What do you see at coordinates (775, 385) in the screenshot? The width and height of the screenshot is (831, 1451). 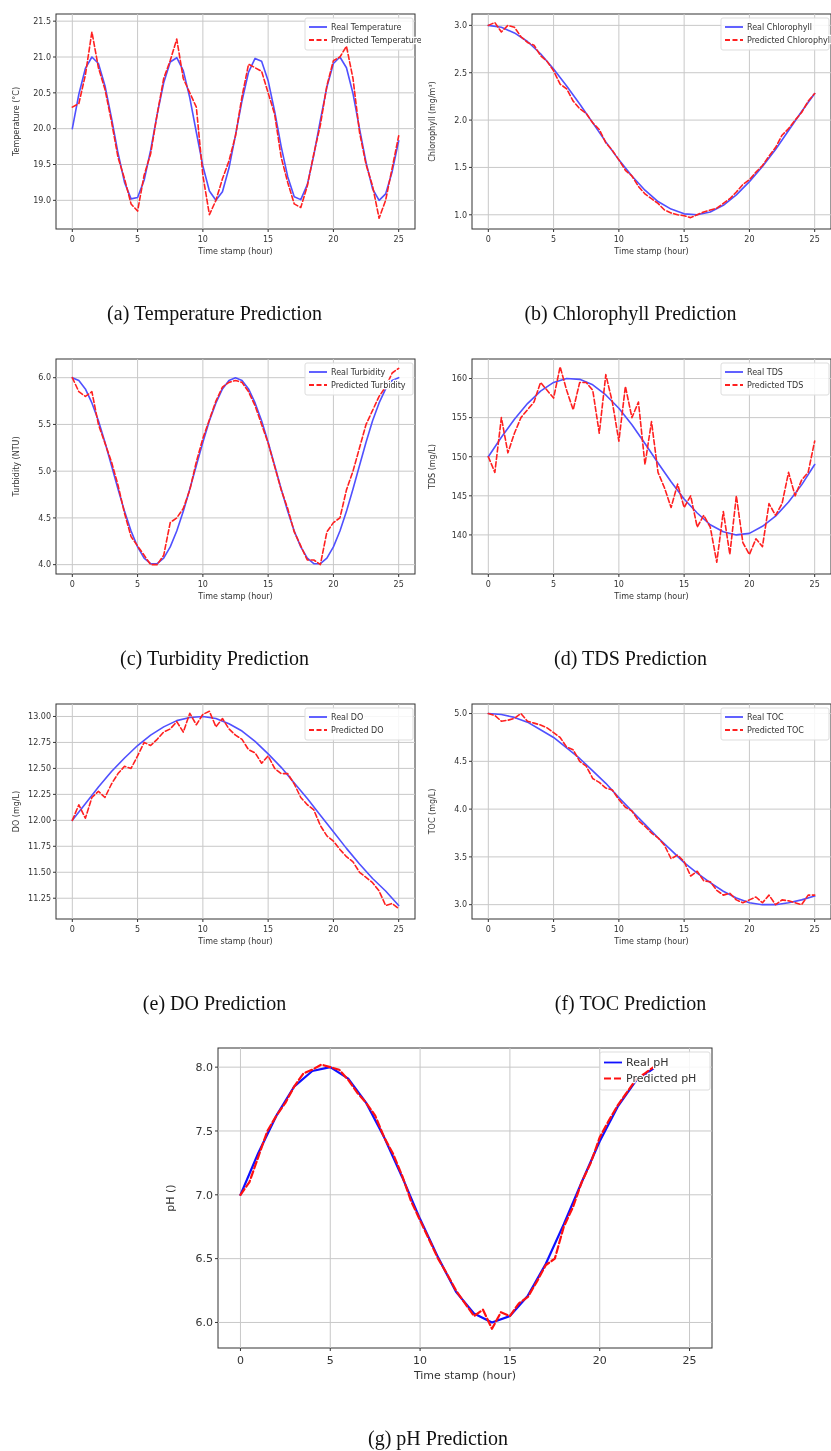 I see `legend-label: Predicted TDS` at bounding box center [775, 385].